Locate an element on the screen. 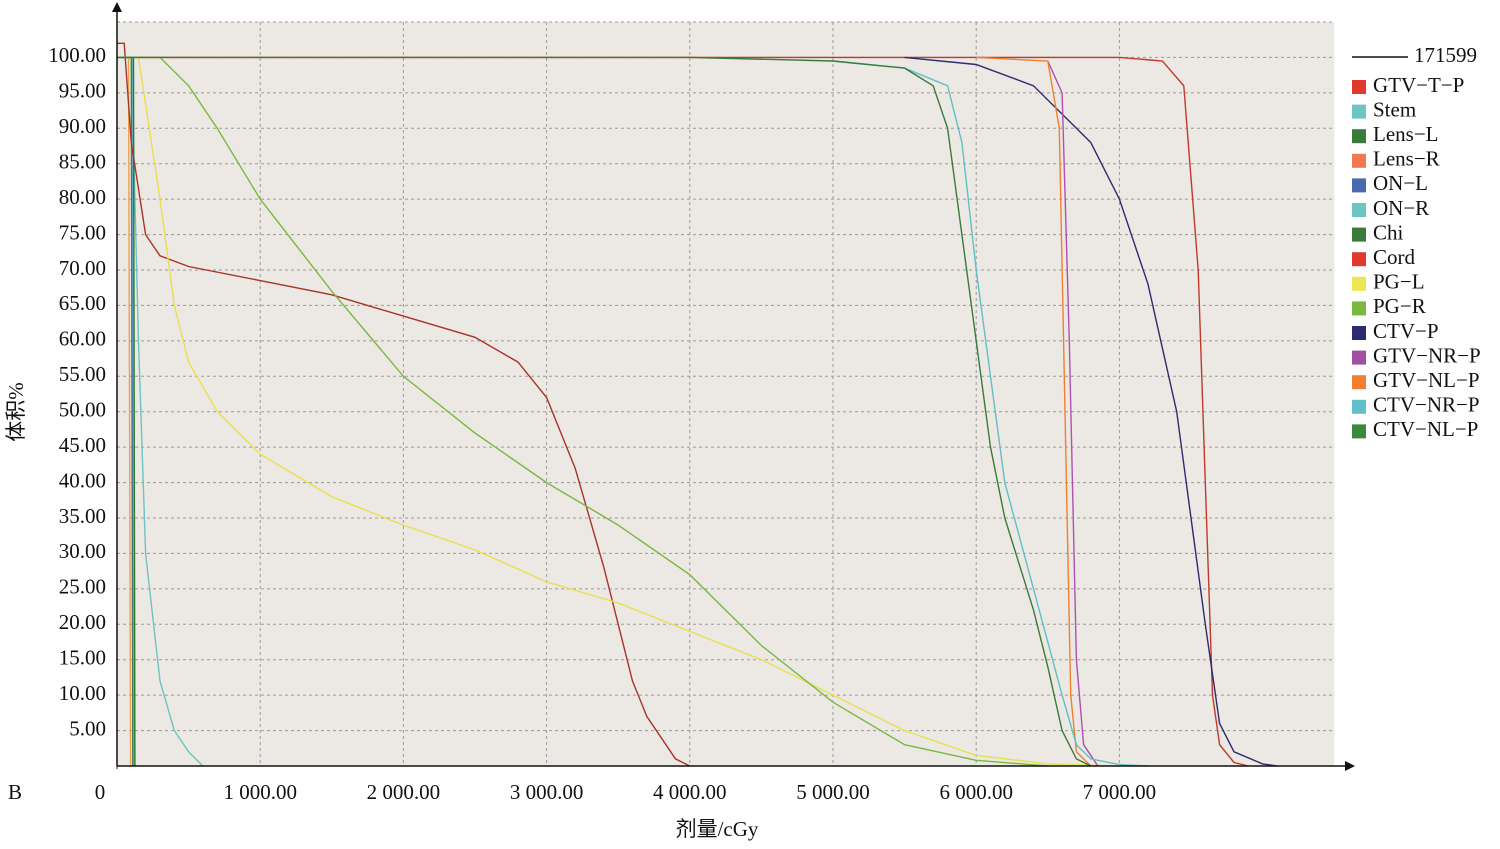 The height and width of the screenshot is (849, 1500). y-tick-label: 75.00 is located at coordinates (82, 232).